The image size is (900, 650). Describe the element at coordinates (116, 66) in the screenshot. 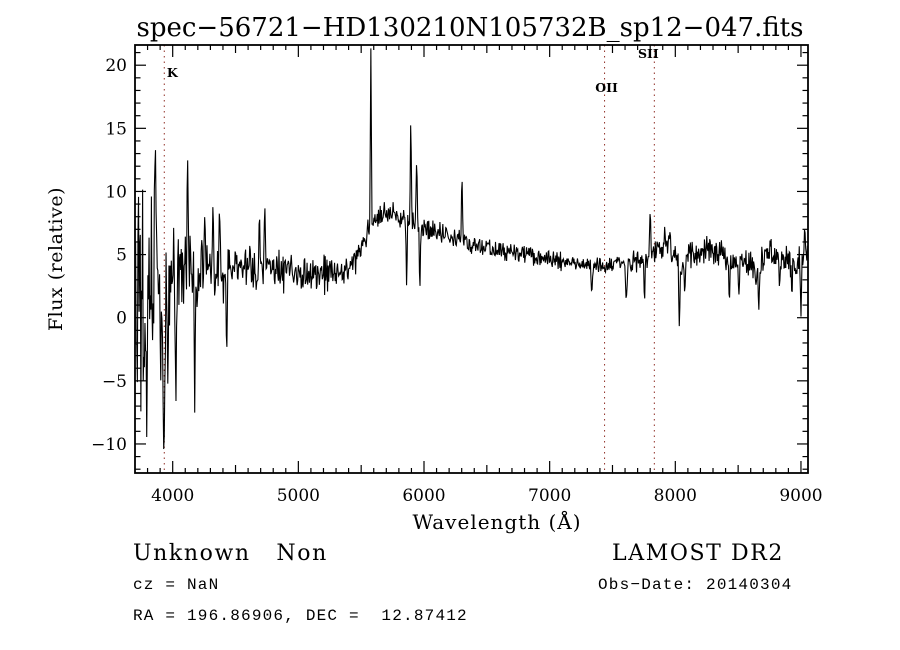

I see `y-tick-label: 20` at that location.